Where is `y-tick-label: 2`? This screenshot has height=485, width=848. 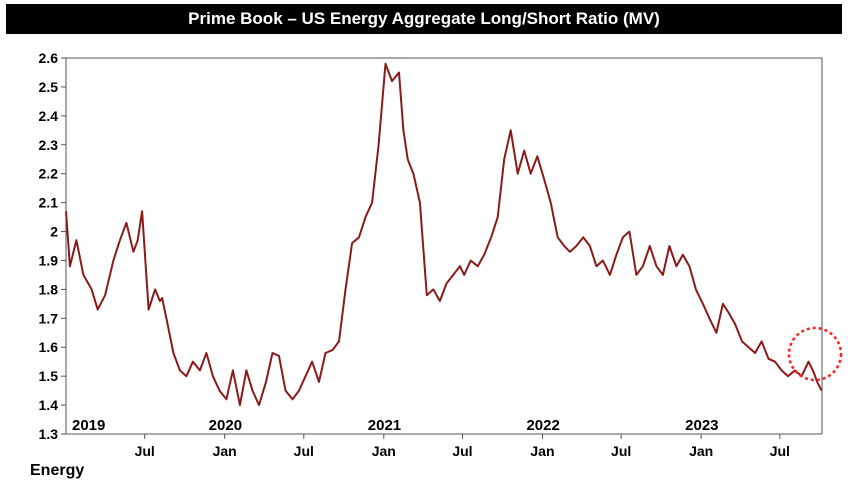 y-tick-label: 2 is located at coordinates (54, 232).